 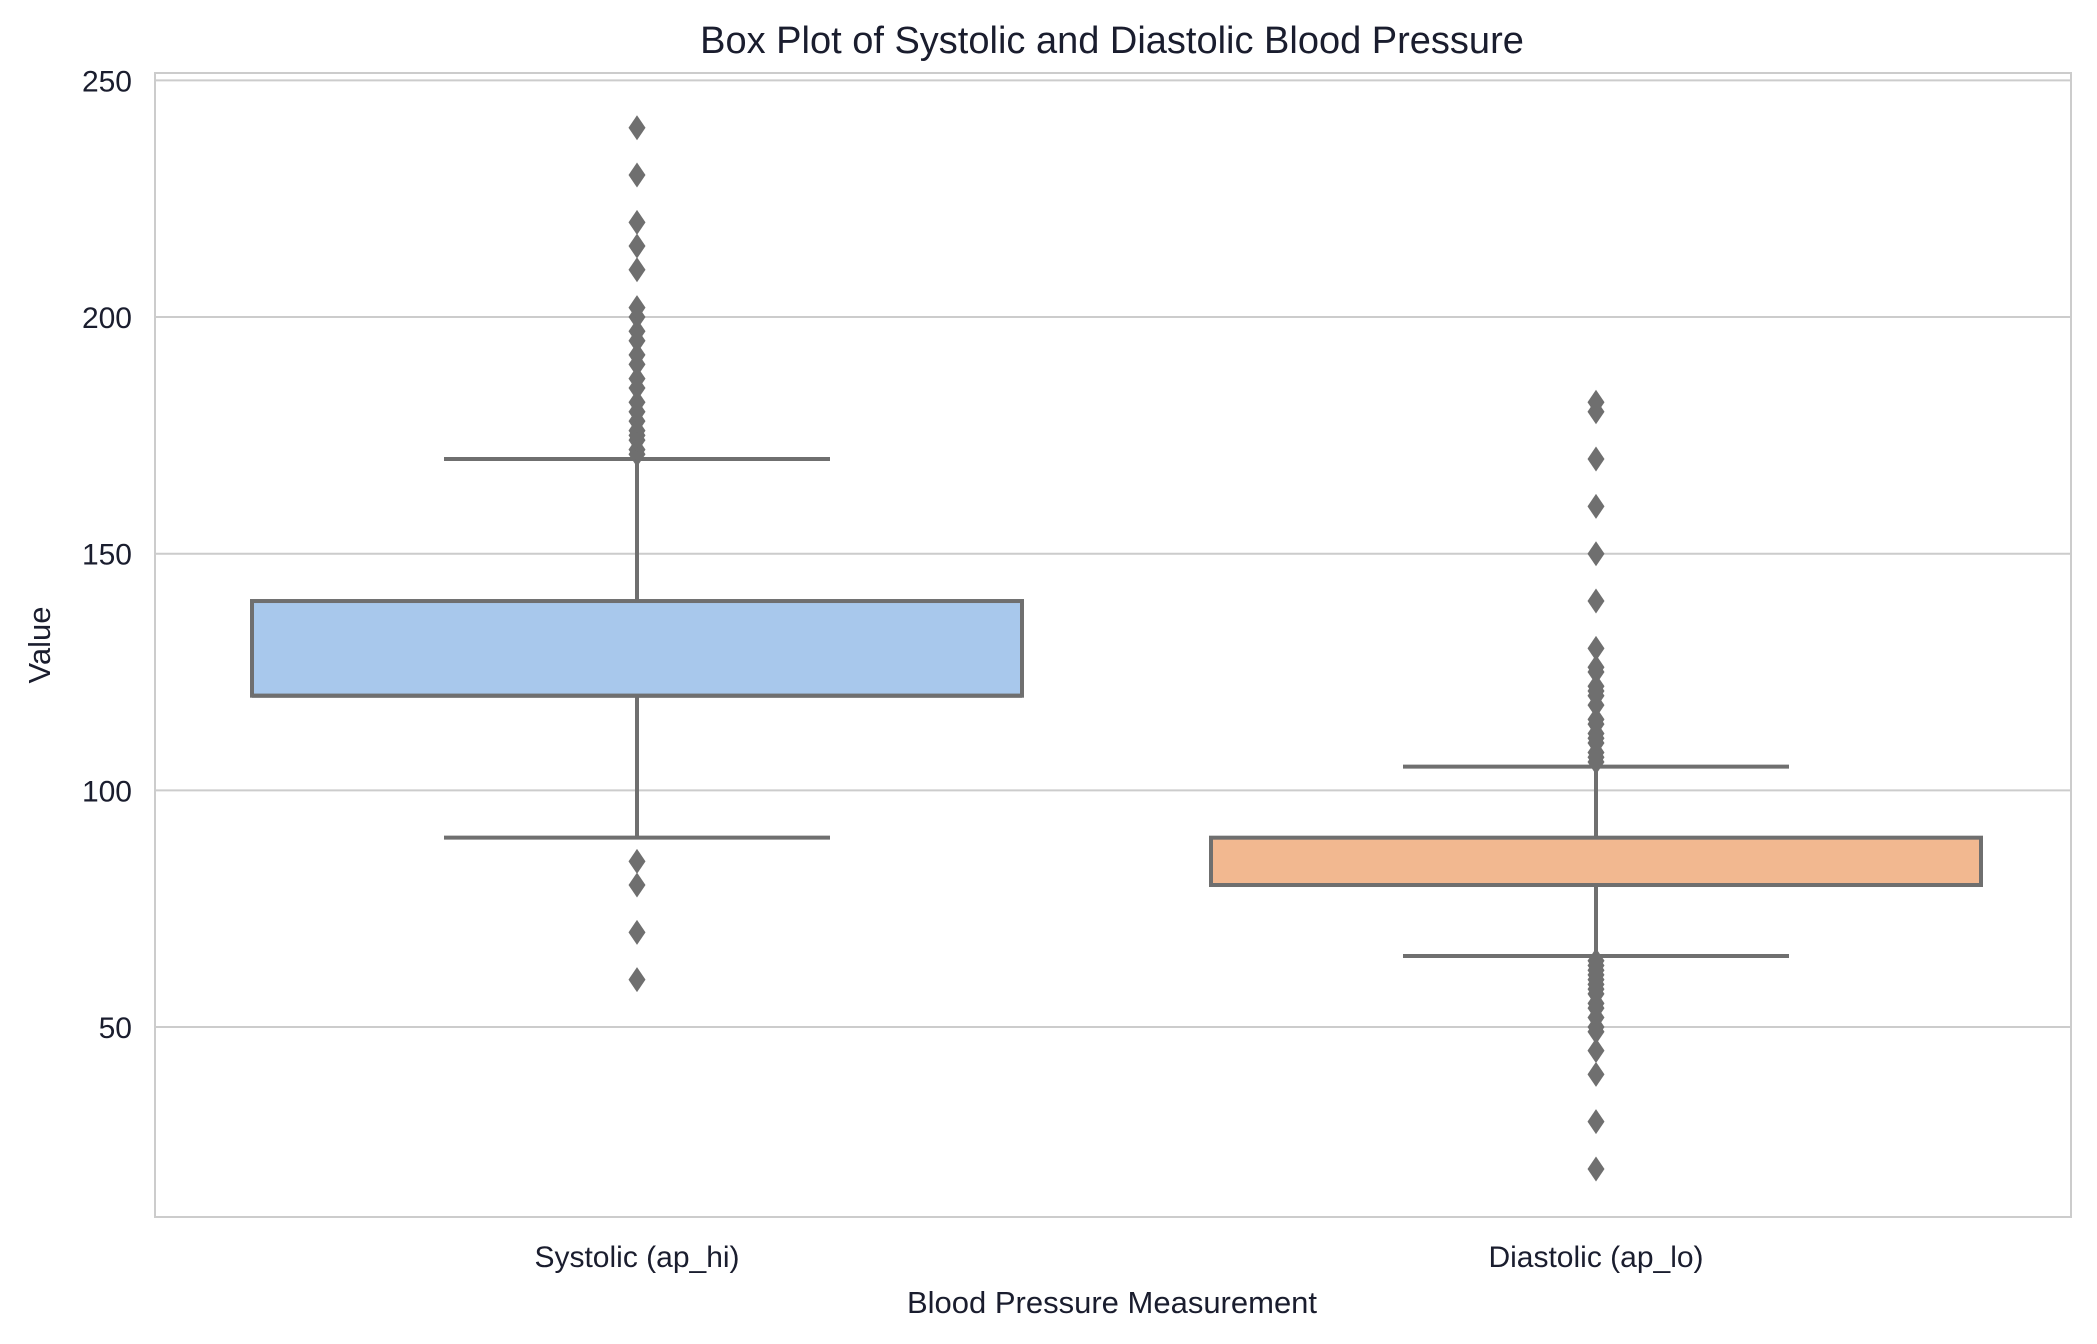 What do you see at coordinates (39, 645) in the screenshot?
I see `y-axis-label: Value` at bounding box center [39, 645].